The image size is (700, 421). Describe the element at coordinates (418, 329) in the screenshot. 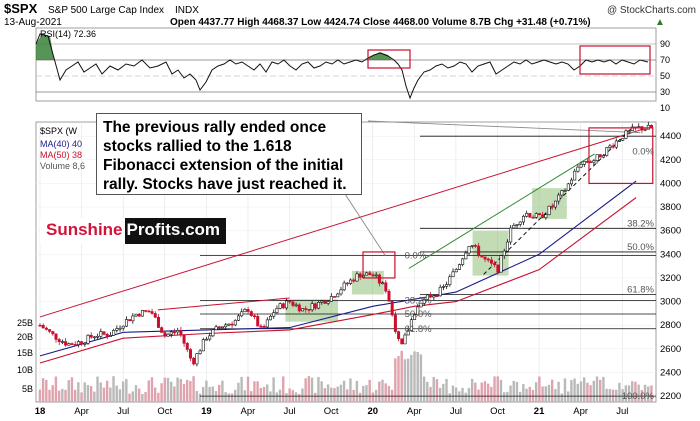

I see `fibonacci-label: 61.8%` at that location.